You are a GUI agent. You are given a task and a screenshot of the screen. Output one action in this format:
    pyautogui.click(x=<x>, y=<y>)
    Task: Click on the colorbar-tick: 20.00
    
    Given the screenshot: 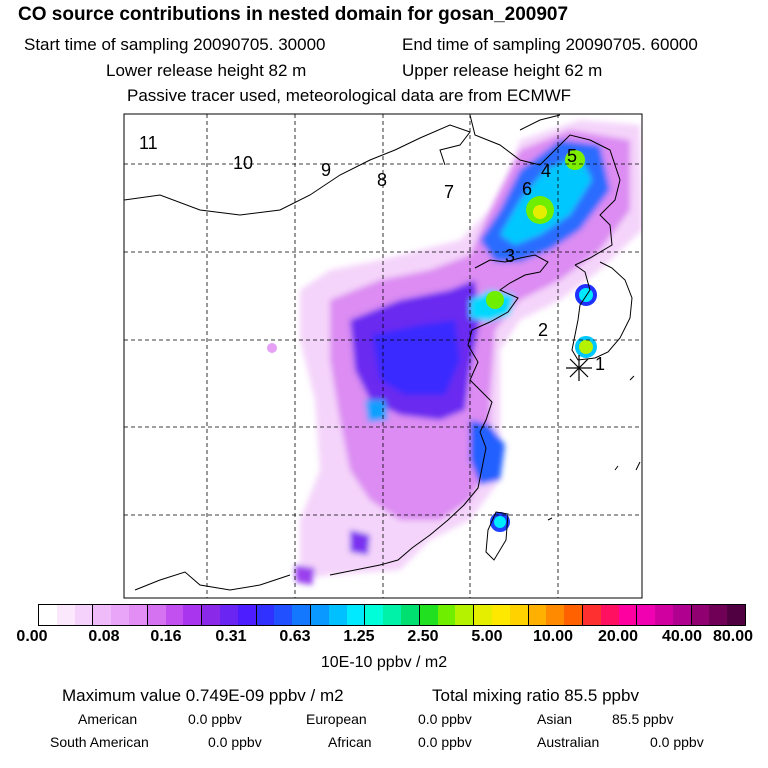 What is the action you would take?
    pyautogui.click(x=618, y=636)
    